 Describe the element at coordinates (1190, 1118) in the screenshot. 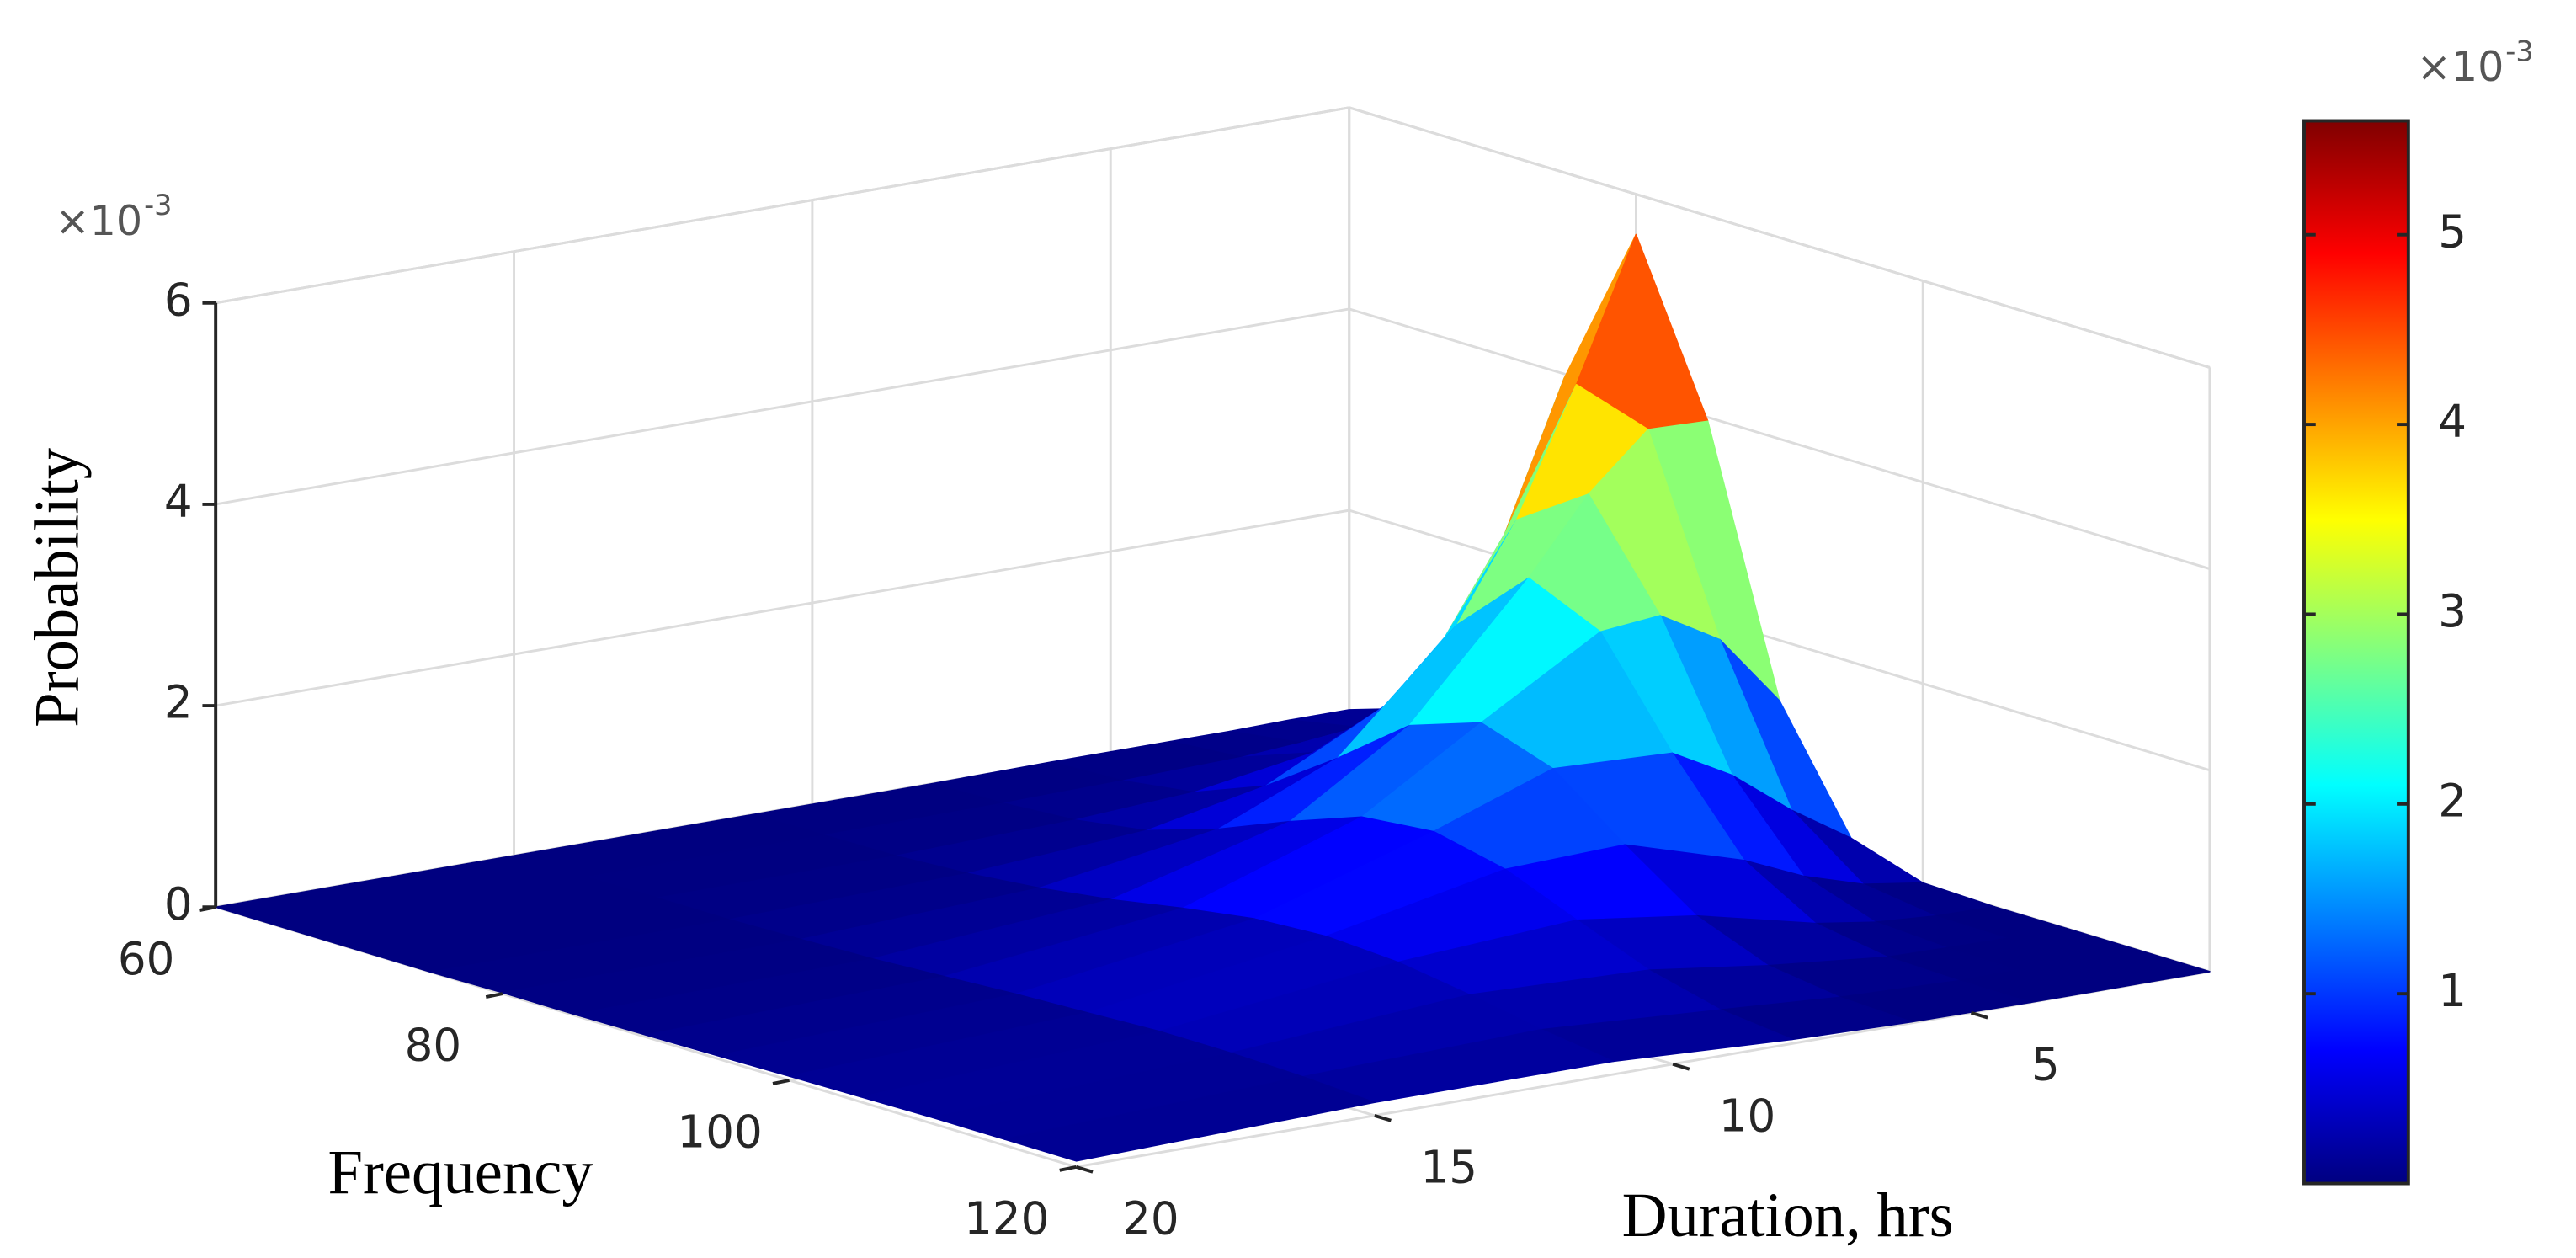

I see `surface-patch` at that location.